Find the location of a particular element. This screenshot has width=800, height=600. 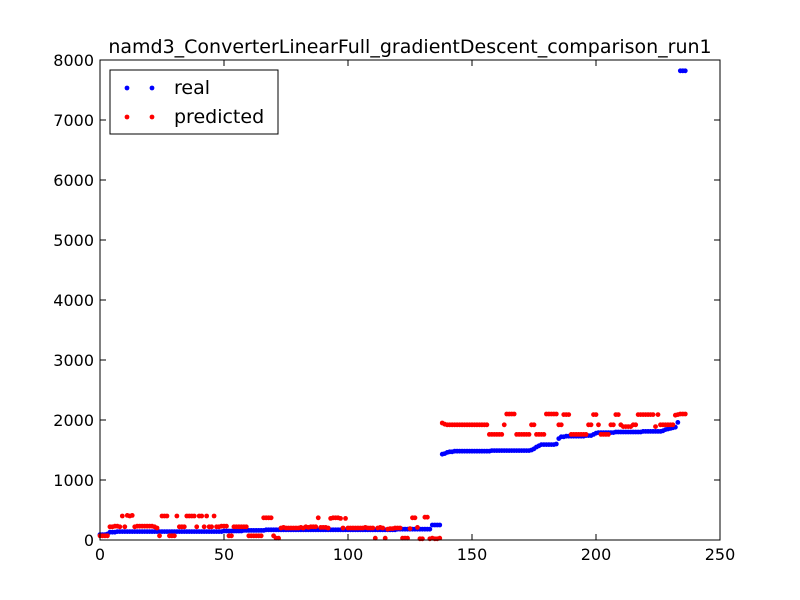

x-tick-label: 50 is located at coordinates (224, 554).